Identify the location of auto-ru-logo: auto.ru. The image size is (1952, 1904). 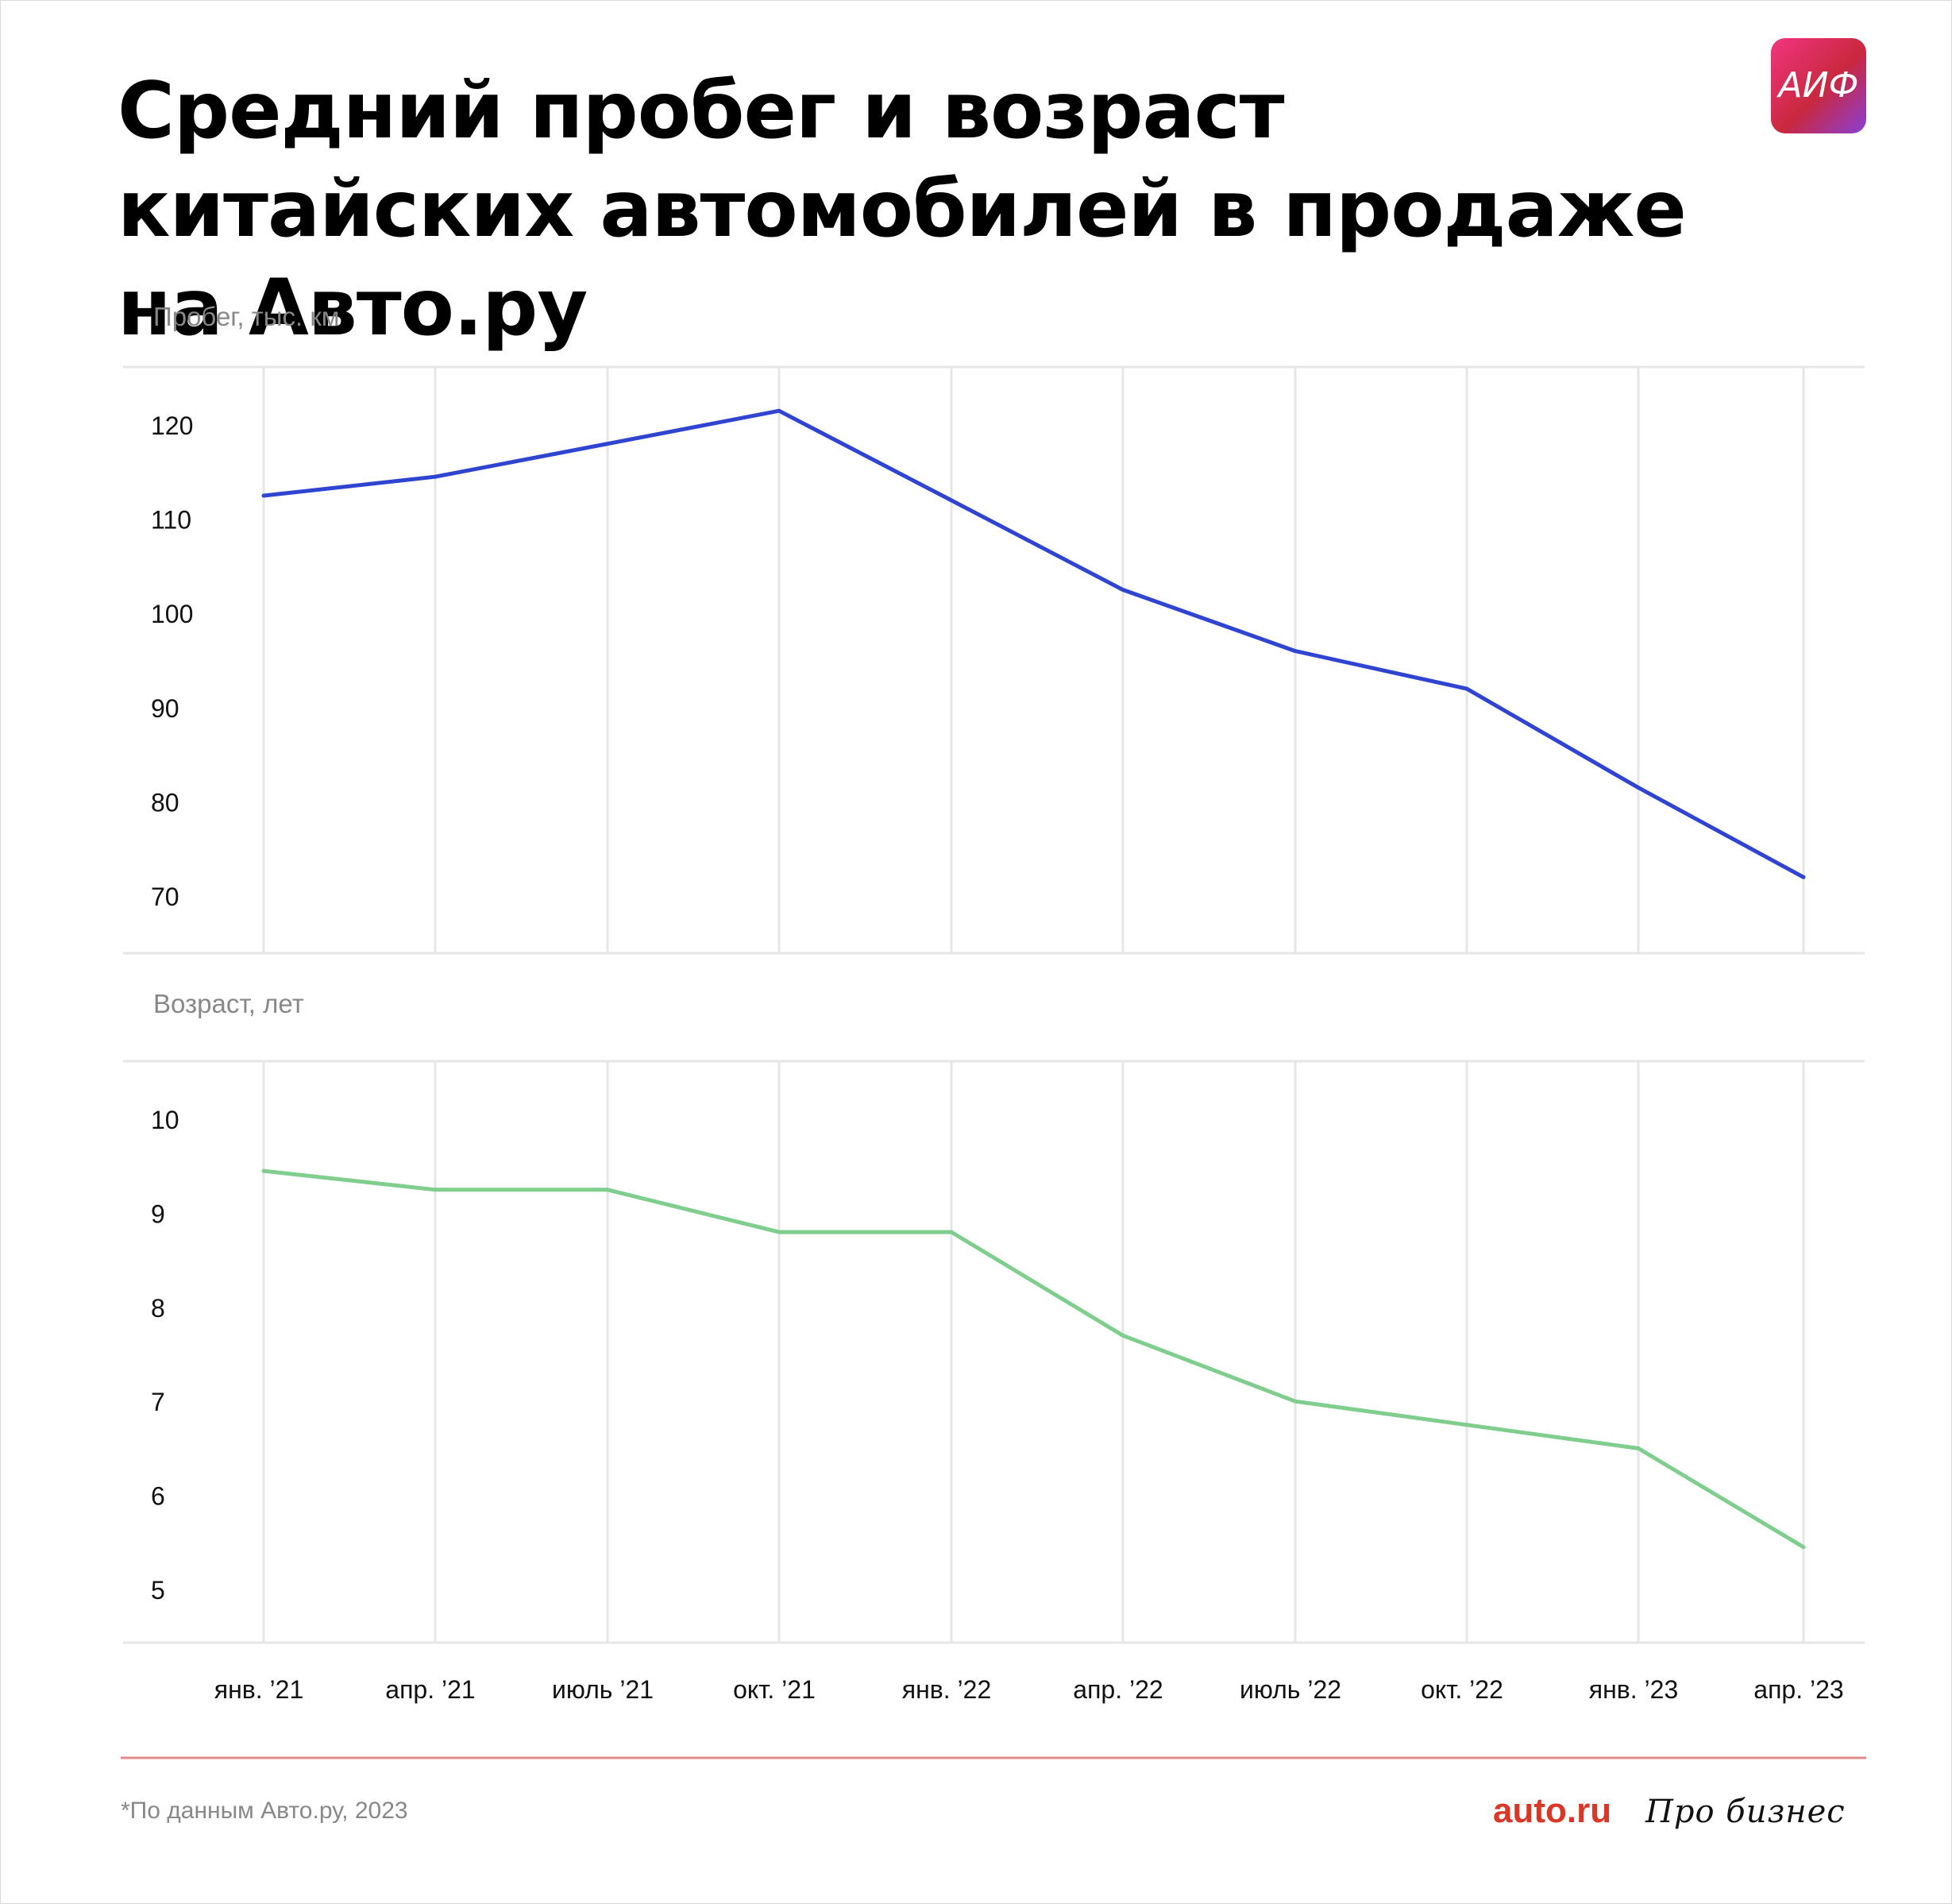
(1552, 1810).